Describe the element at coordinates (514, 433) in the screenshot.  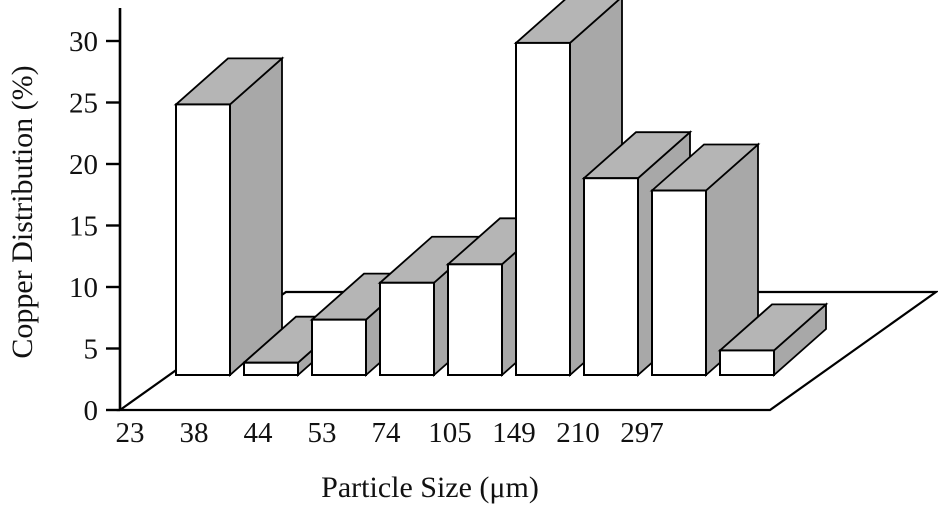
I see `x-tick-label-149: 149` at that location.